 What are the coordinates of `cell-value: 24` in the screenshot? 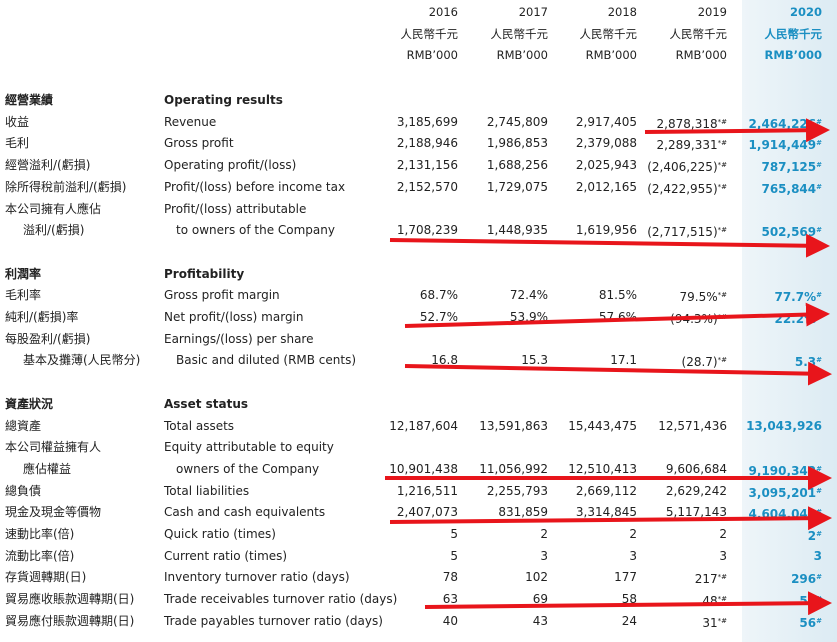 It's located at (629, 620).